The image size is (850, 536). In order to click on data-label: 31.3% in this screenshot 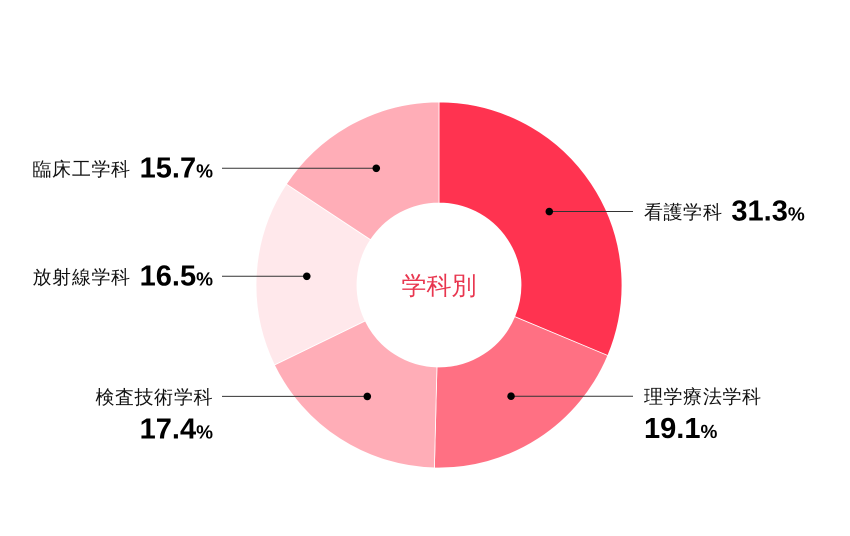, I will do `click(768, 212)`.